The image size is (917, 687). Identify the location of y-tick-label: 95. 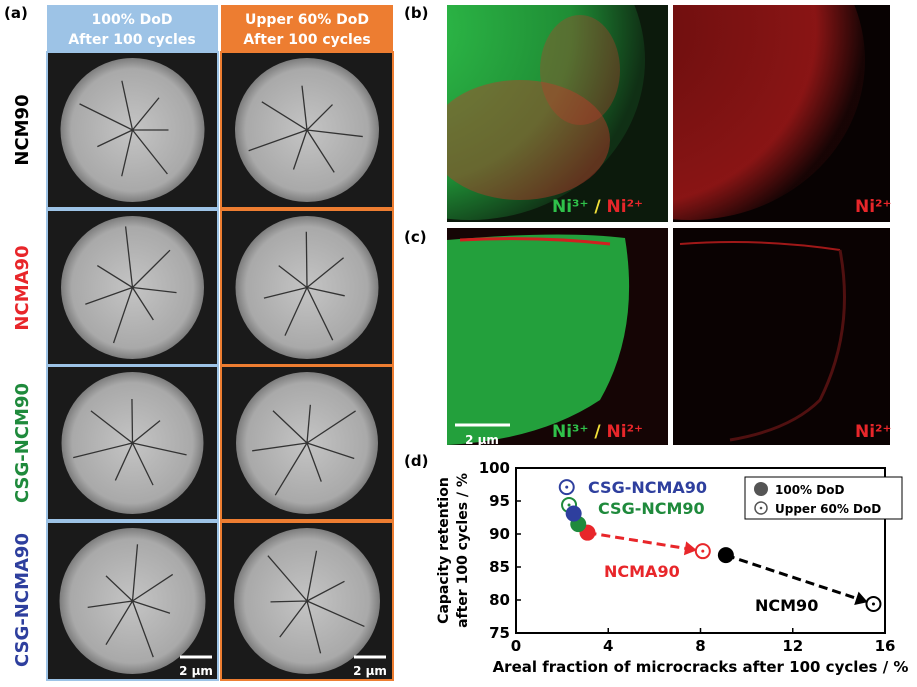
(499, 501).